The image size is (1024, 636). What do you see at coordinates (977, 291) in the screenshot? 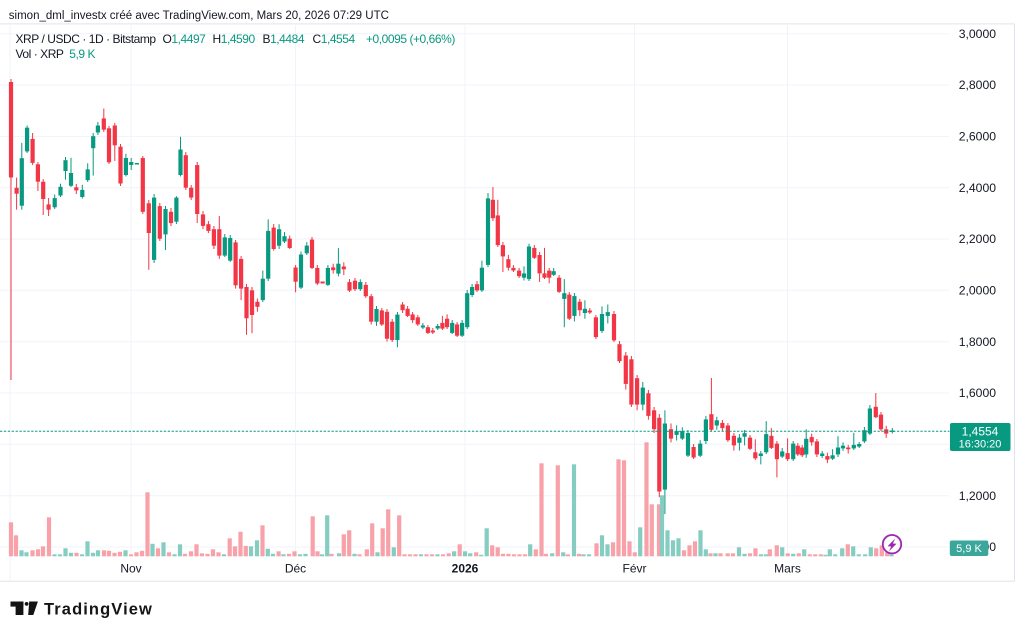
I see `svg-text: 2,0000` at bounding box center [977, 291].